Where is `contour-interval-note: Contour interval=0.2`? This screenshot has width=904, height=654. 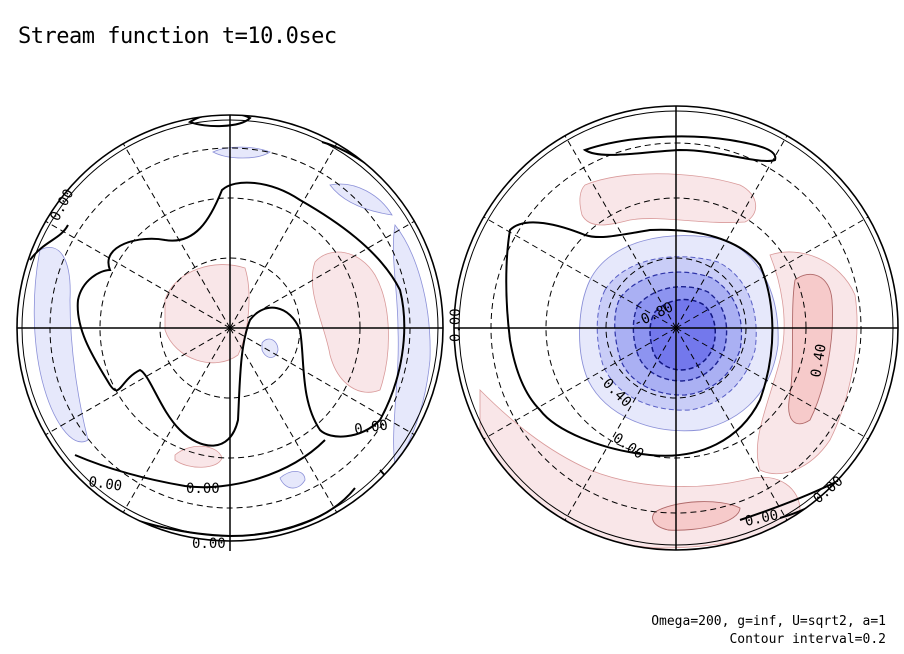 contour-interval-note: Contour interval=0.2 is located at coordinates (807, 639).